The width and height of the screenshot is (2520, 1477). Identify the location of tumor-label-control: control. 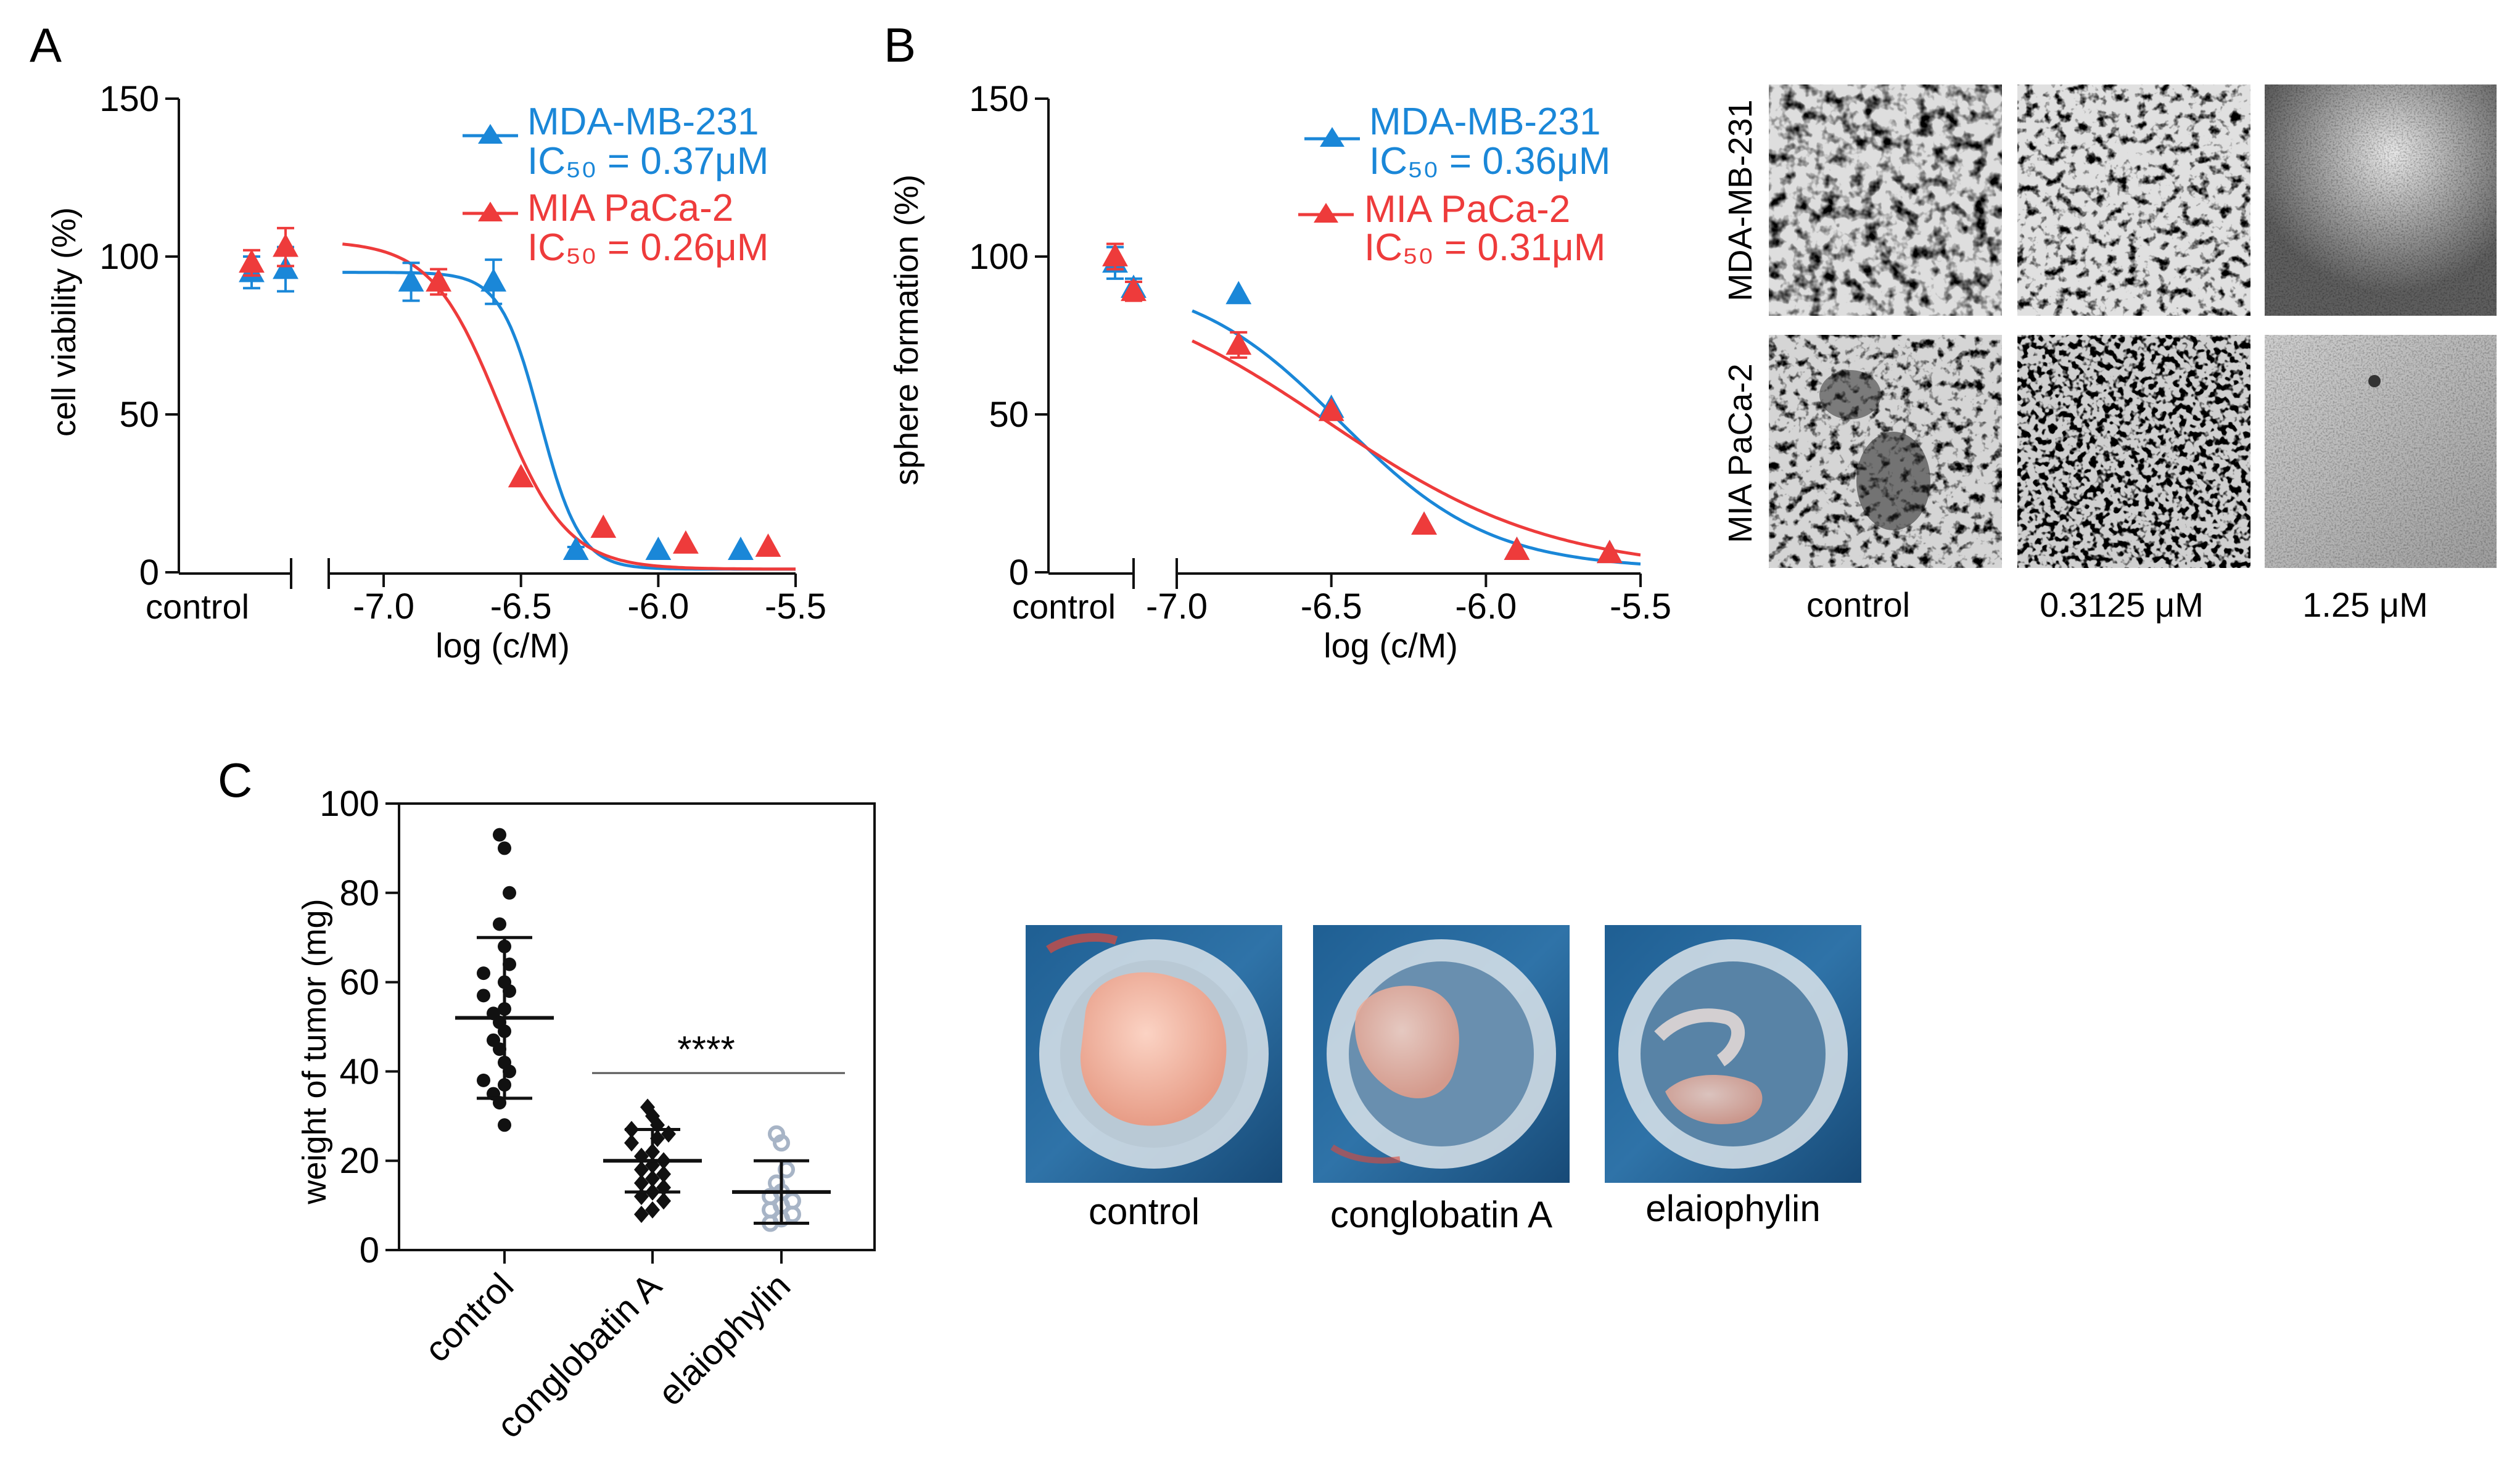
(1144, 1211).